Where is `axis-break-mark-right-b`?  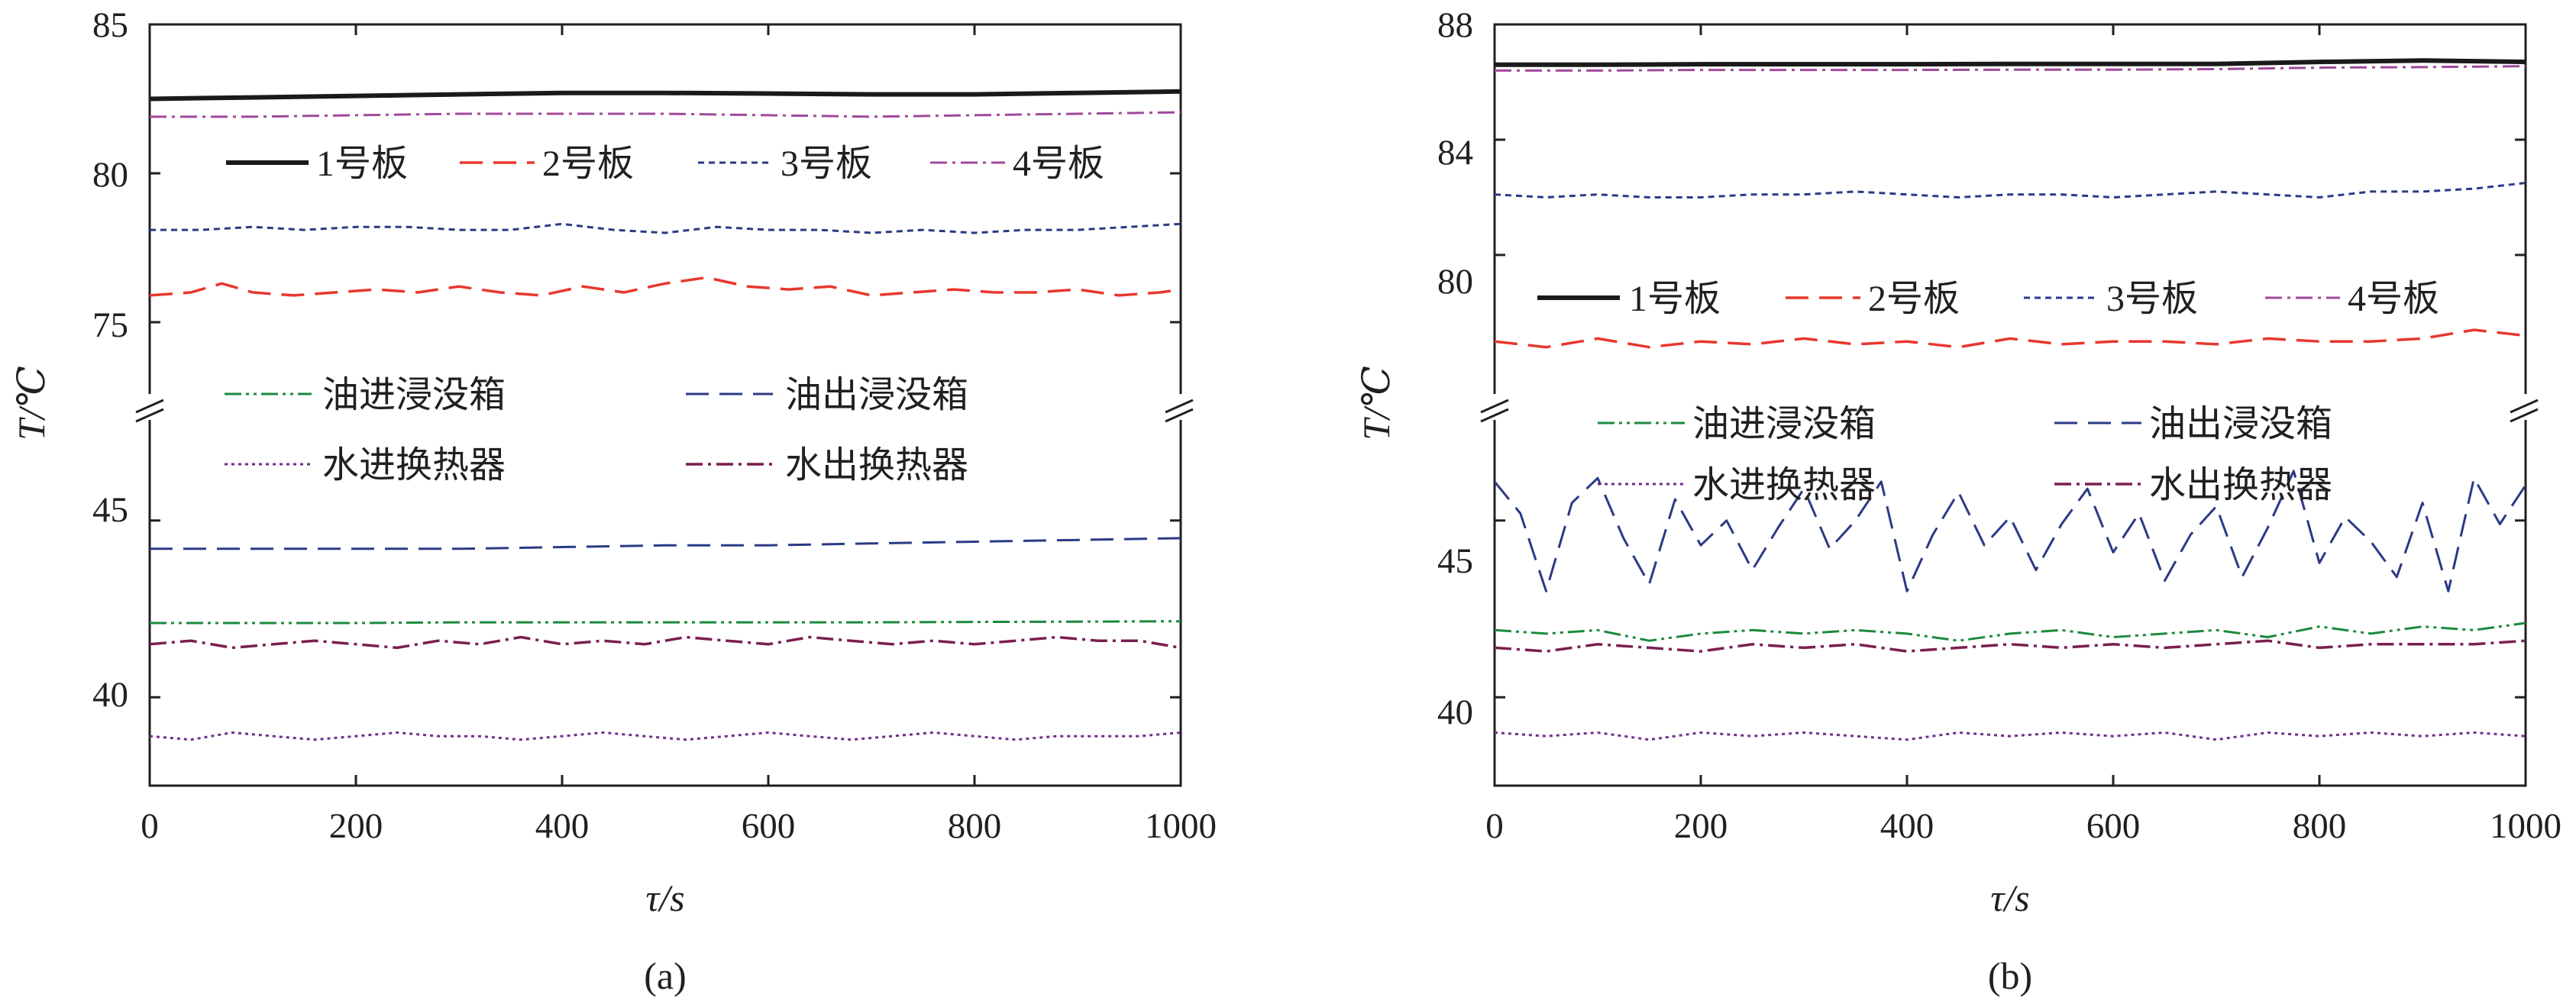
axis-break-mark-right-b is located at coordinates (2524, 409).